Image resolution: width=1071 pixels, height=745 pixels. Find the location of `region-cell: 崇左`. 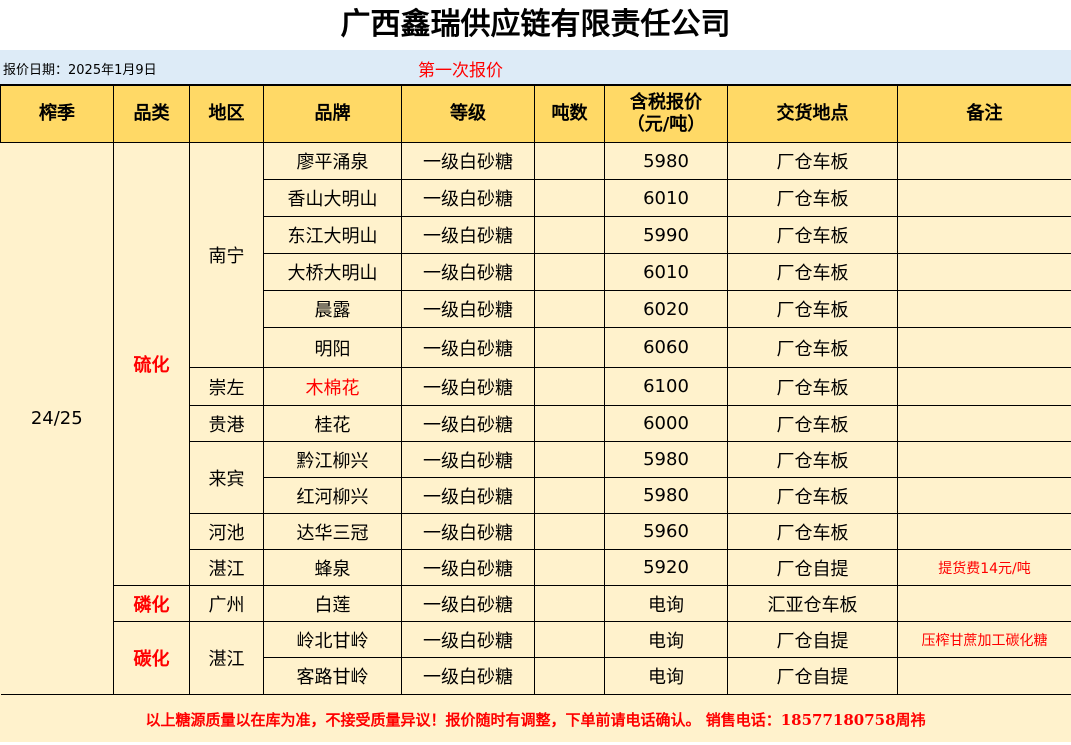

region-cell: 崇左 is located at coordinates (227, 387).